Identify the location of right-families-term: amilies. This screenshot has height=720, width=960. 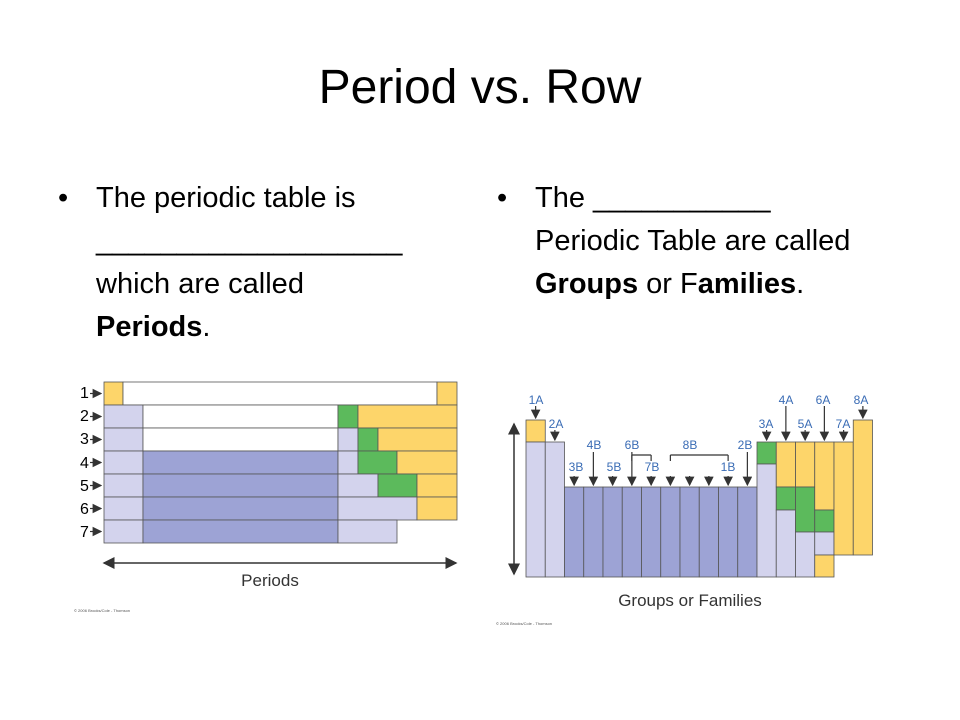
(747, 284).